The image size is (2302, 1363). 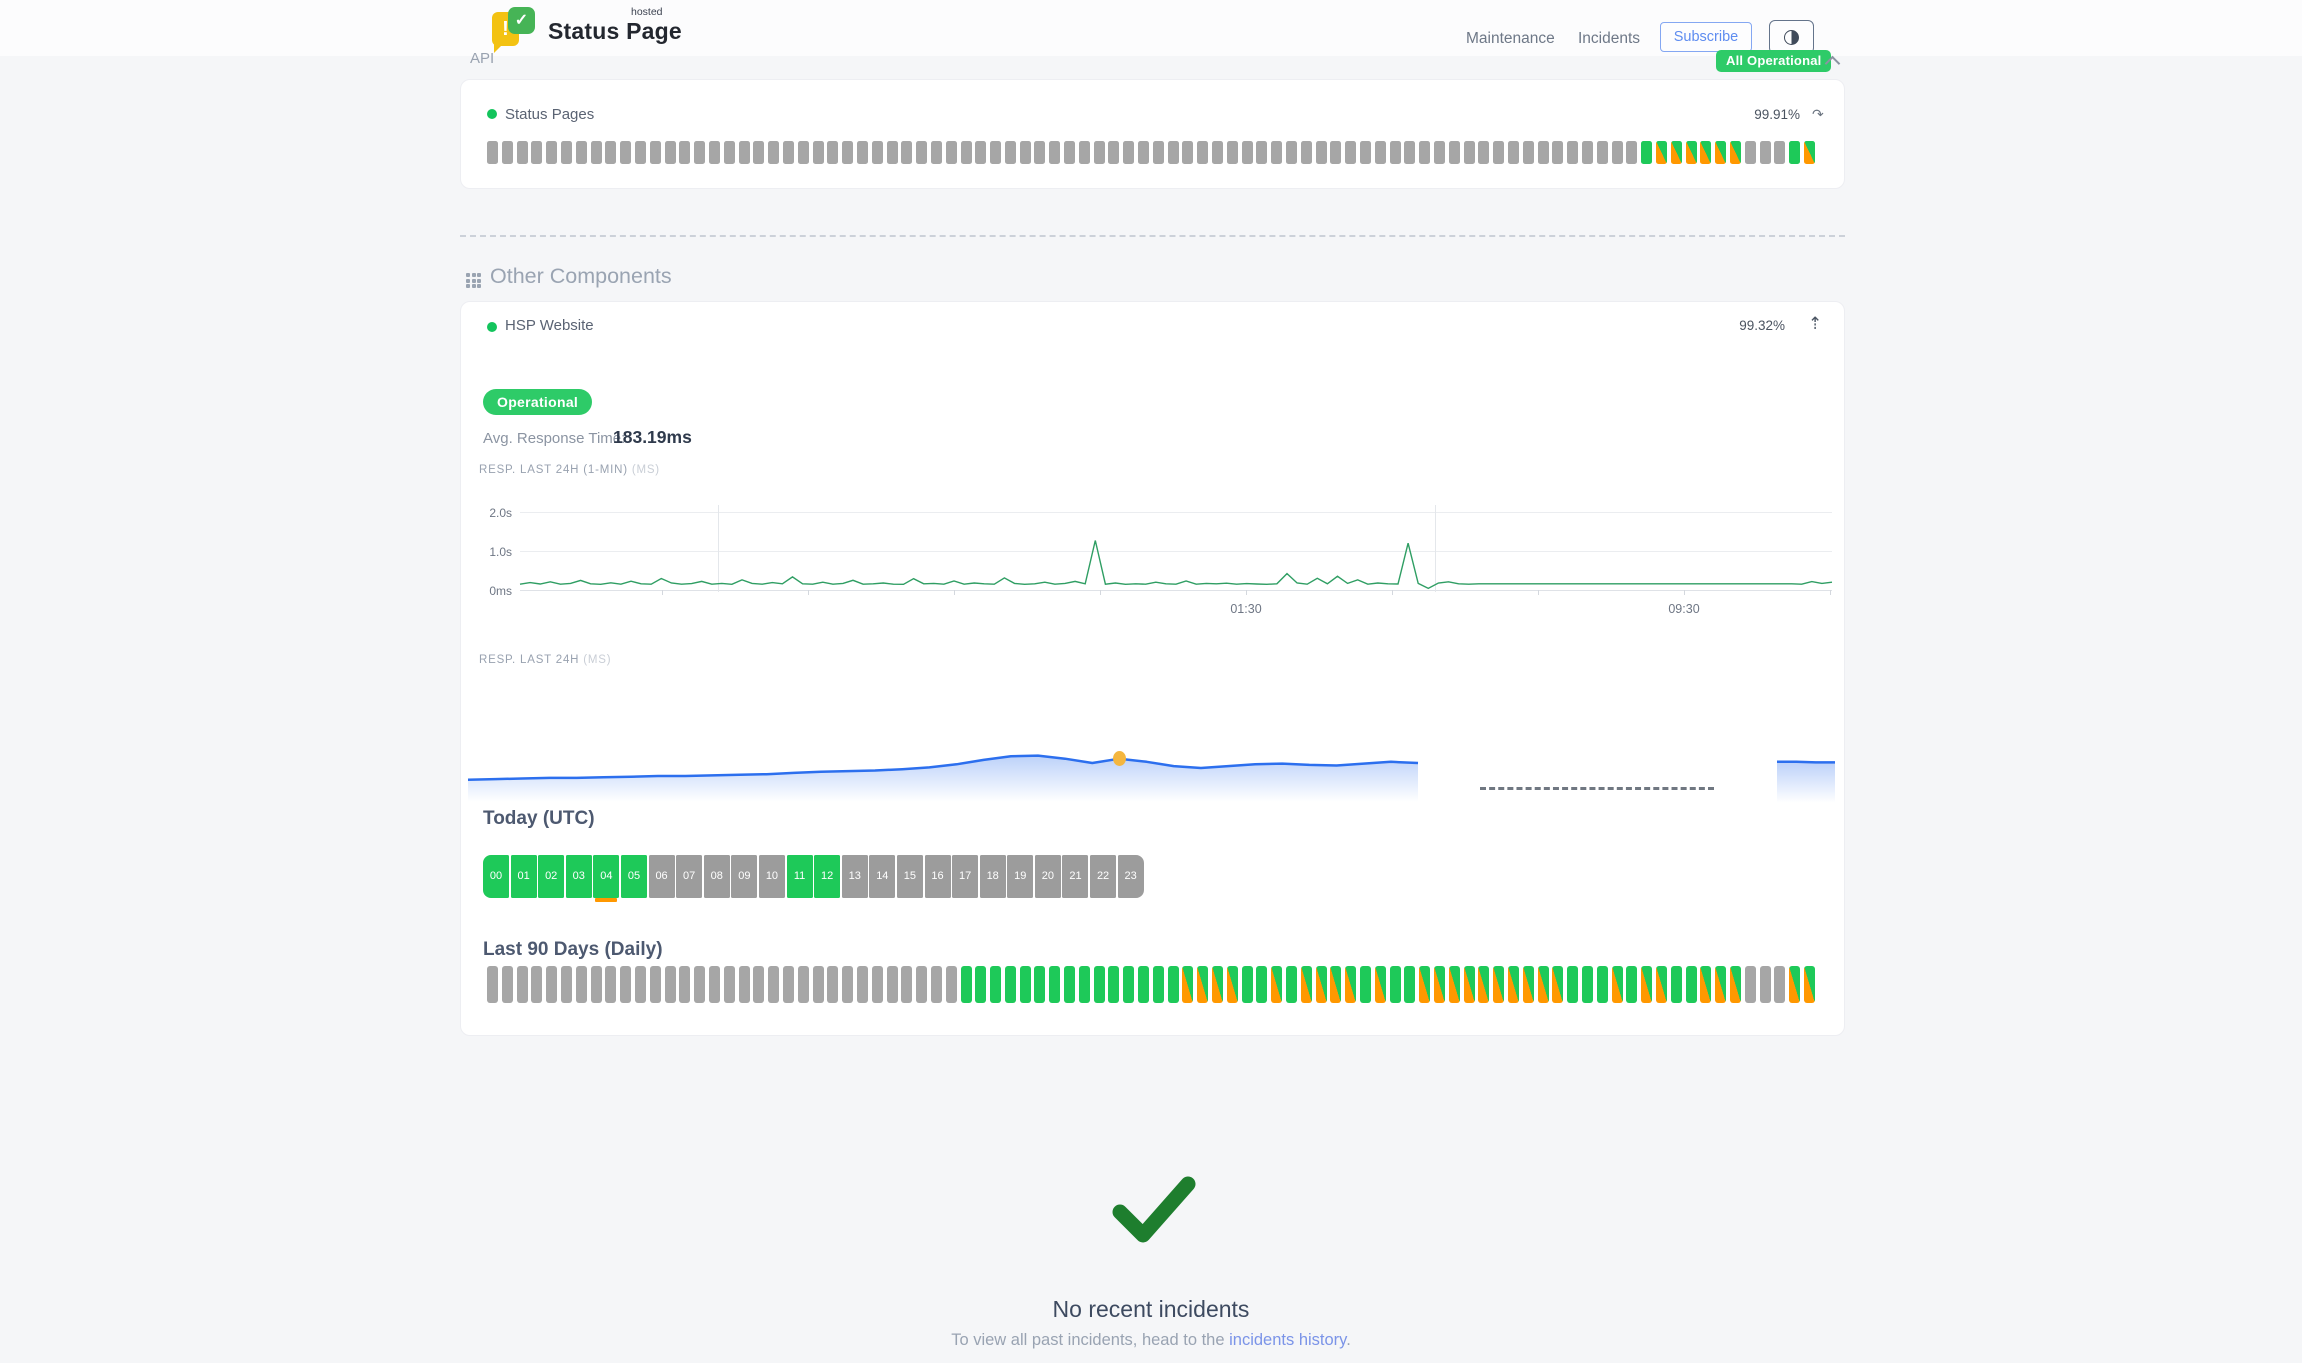 What do you see at coordinates (992, 876) in the screenshot?
I see `hour-block: 18` at bounding box center [992, 876].